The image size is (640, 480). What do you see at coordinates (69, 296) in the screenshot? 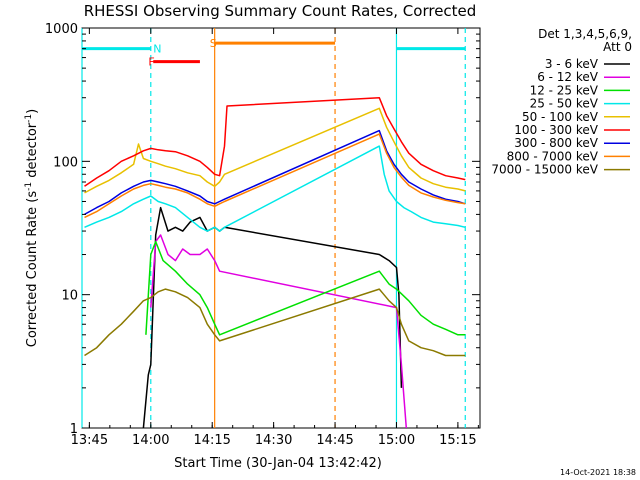
I see `y-tick-label-1: 10` at bounding box center [69, 296].